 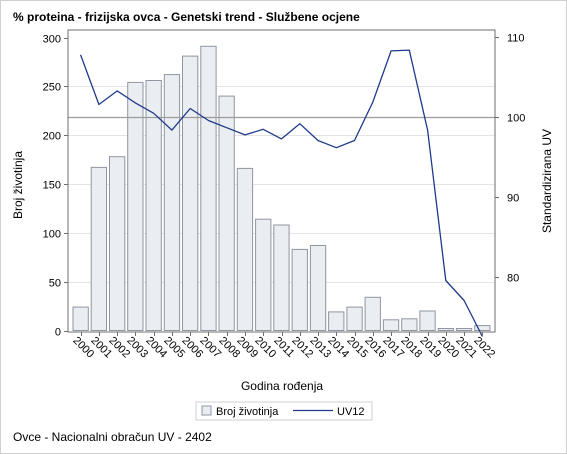 I want to click on y2-tick-label: 100, so click(x=516, y=119).